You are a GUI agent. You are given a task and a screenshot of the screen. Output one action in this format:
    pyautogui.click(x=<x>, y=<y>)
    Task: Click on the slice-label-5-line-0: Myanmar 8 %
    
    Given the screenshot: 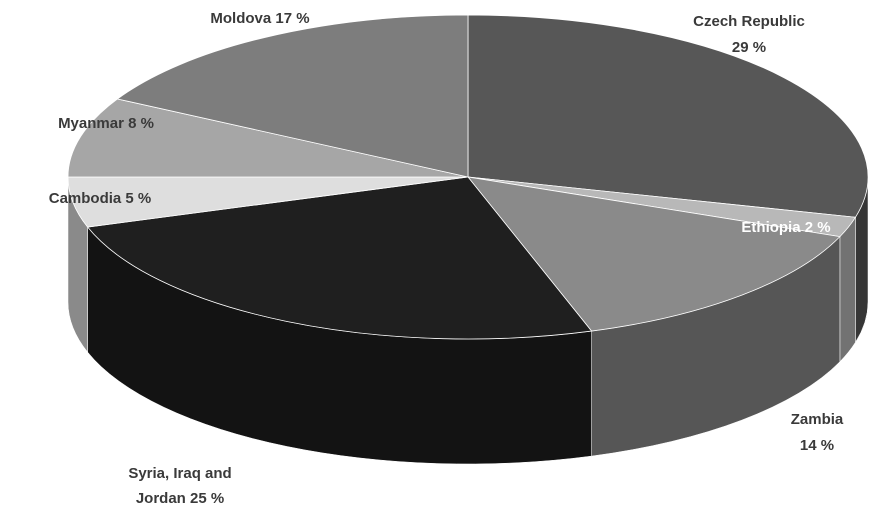 What is the action you would take?
    pyautogui.click(x=106, y=123)
    